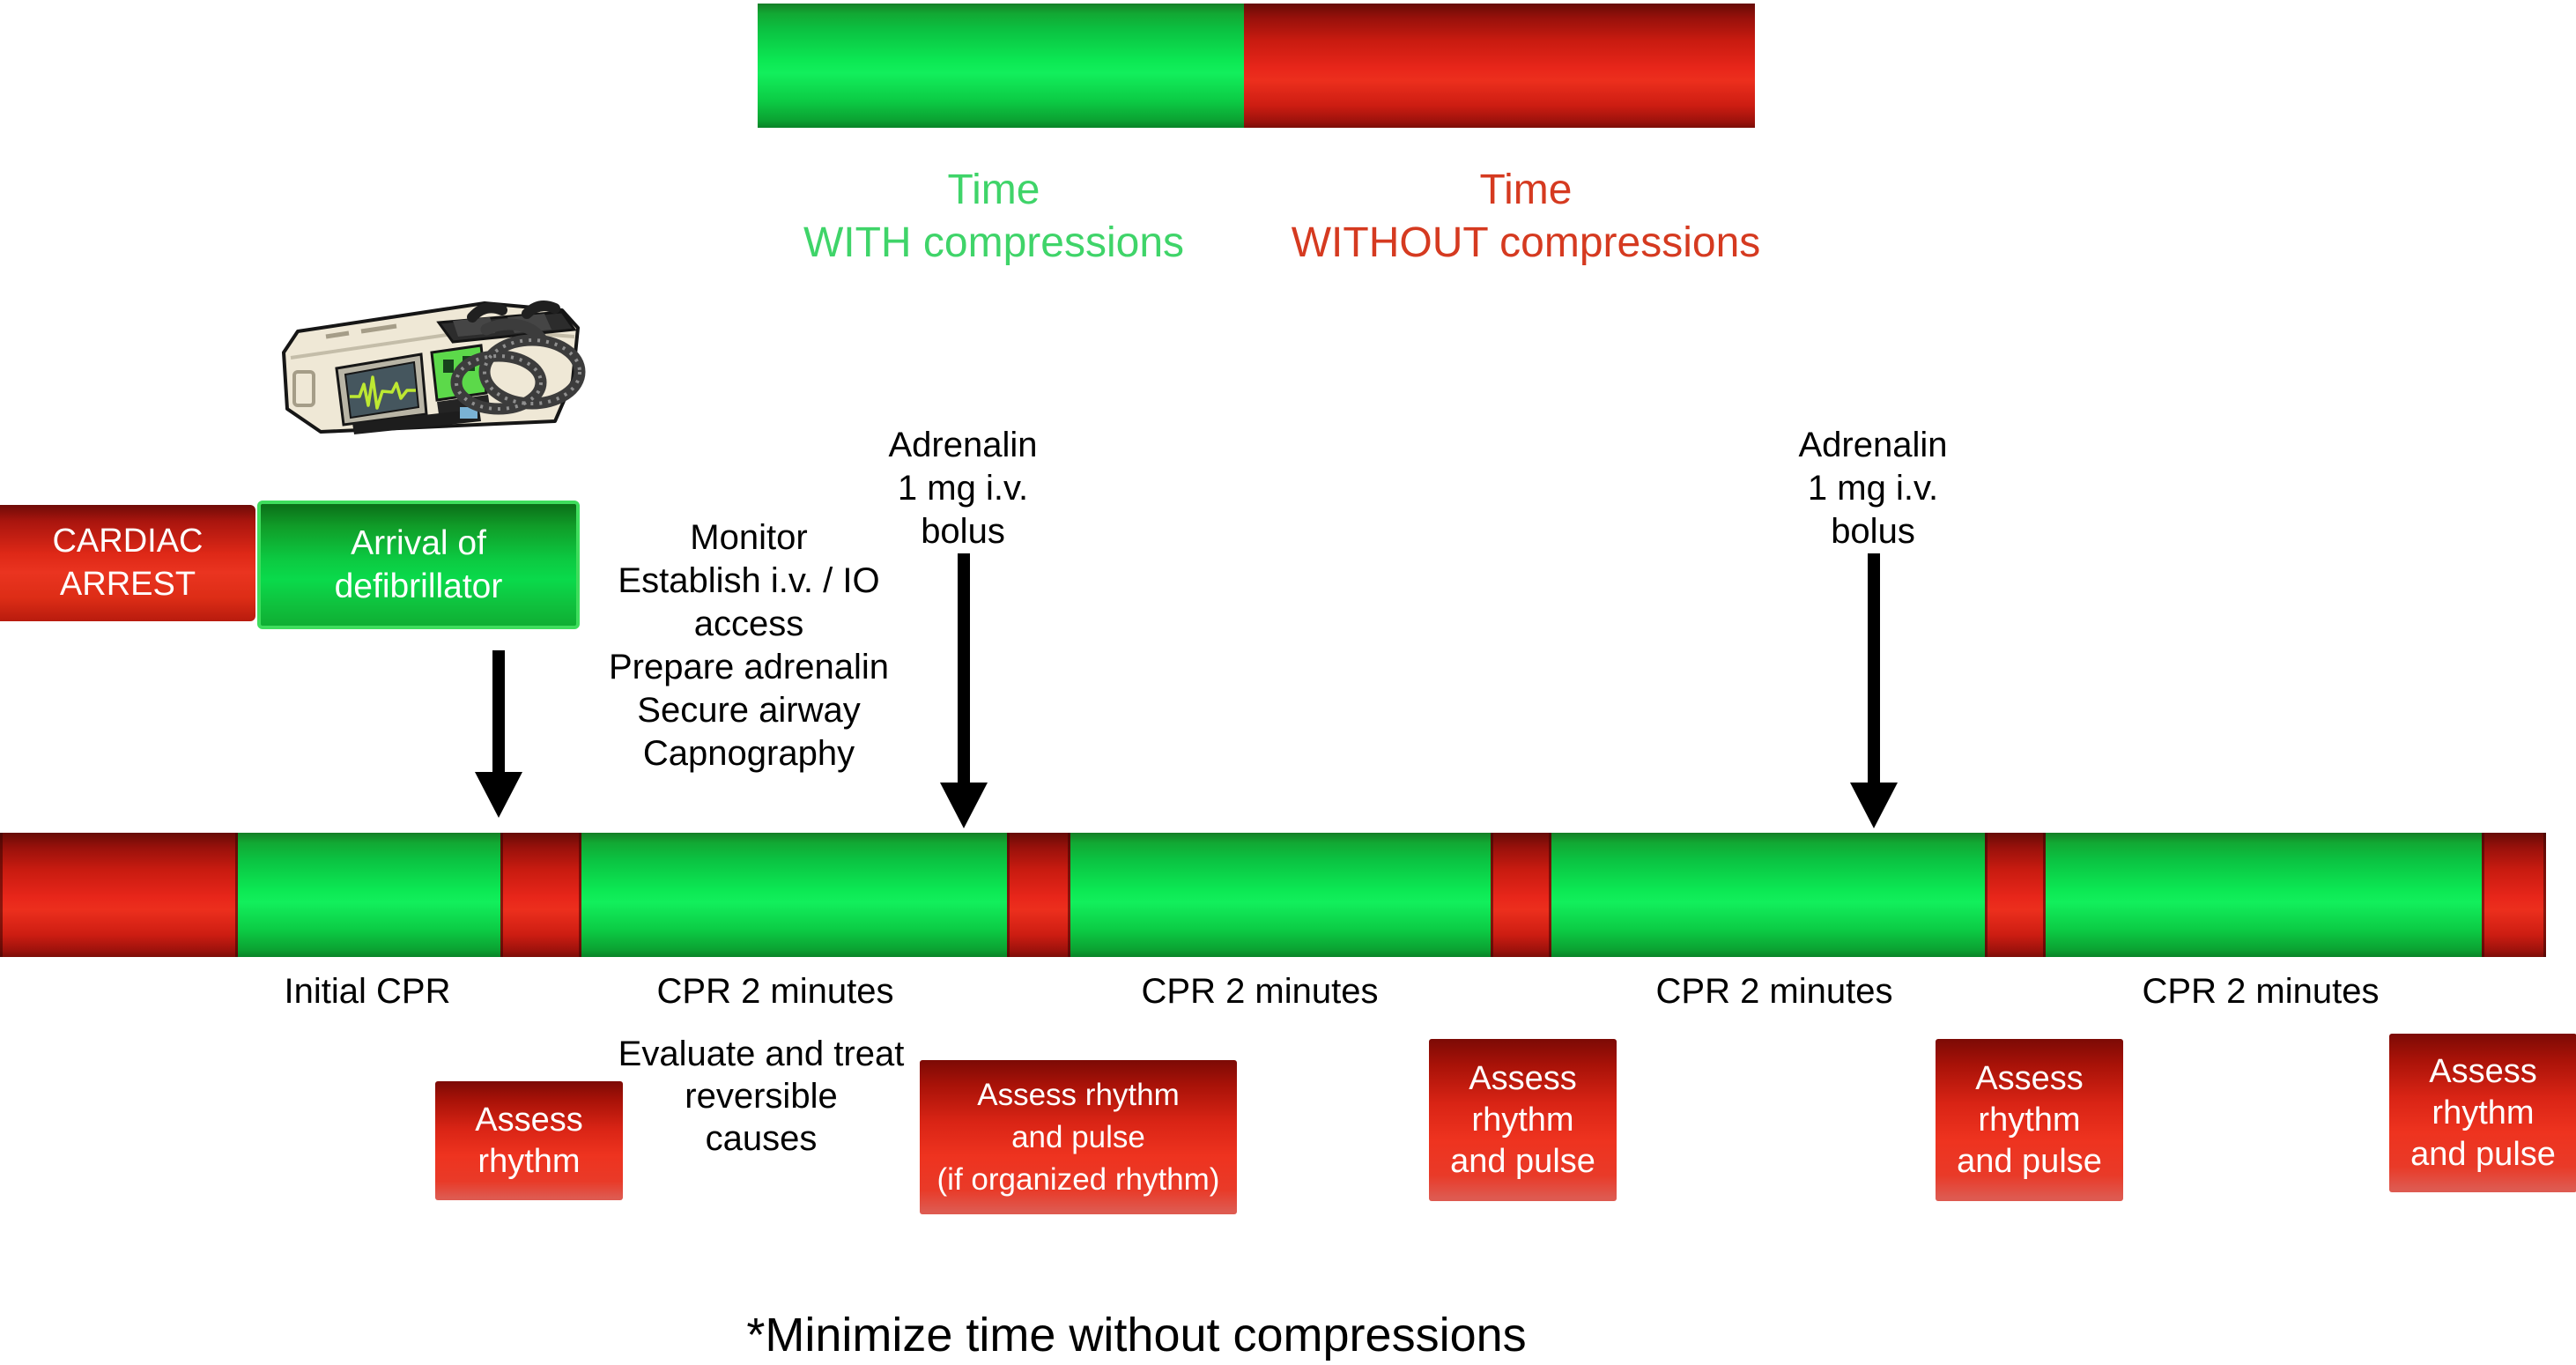 This screenshot has height=1365, width=2576. What do you see at coordinates (529, 1140) in the screenshot?
I see `assess-rhythm-box-1: Assess rhythm` at bounding box center [529, 1140].